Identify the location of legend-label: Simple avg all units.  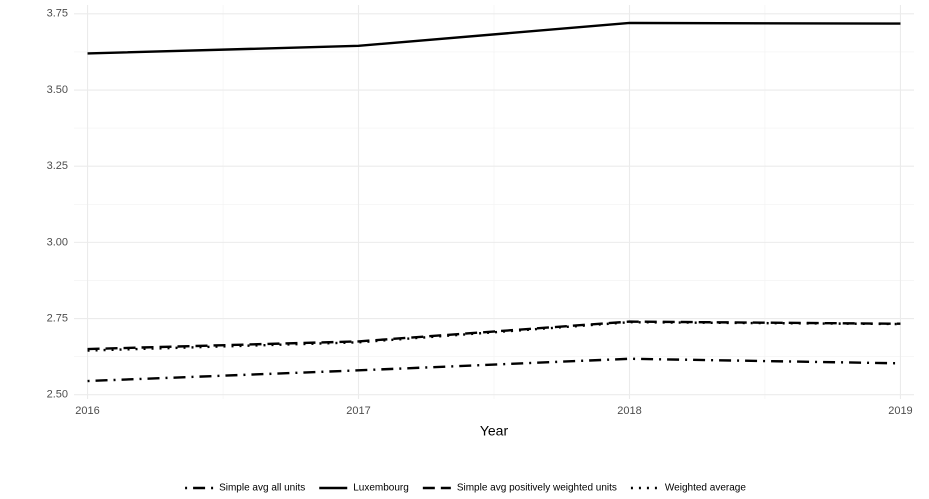
(262, 488).